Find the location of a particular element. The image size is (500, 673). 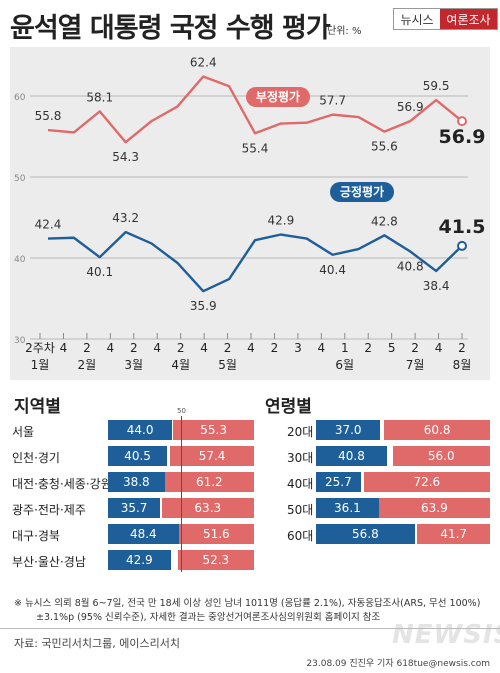

x-month-label: 5월 is located at coordinates (227, 365).